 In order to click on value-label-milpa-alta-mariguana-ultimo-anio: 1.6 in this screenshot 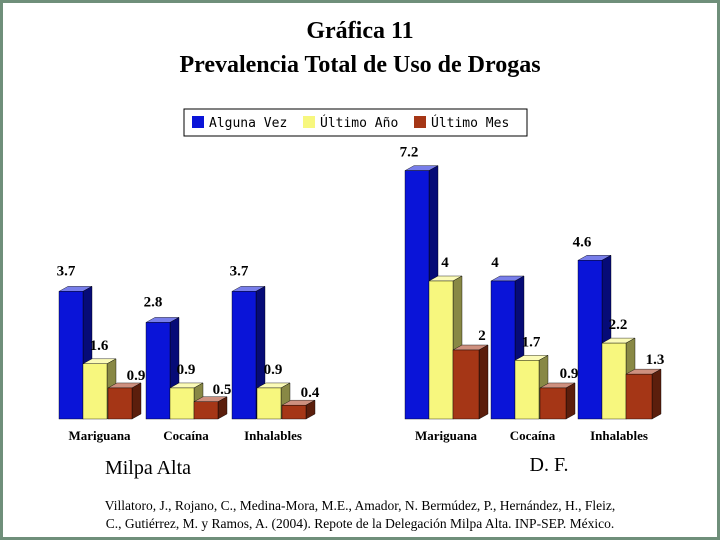, I will do `click(99, 346)`.